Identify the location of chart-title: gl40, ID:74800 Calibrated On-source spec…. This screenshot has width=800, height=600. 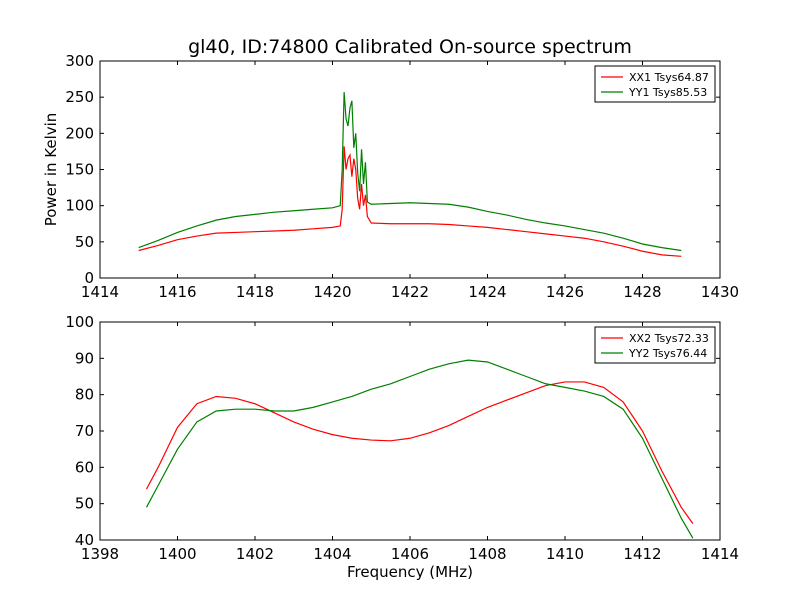
(410, 47).